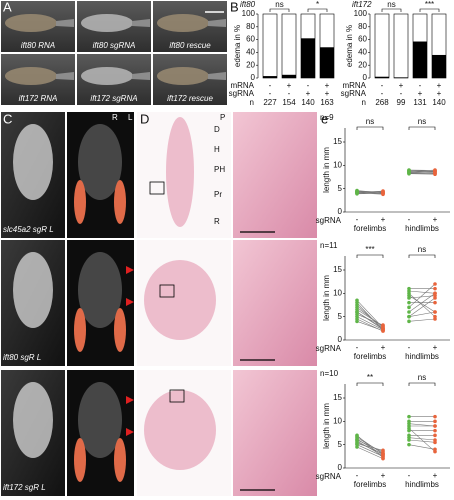  What do you see at coordinates (107, 76) in the screenshot?
I see `tadpole` at bounding box center [107, 76].